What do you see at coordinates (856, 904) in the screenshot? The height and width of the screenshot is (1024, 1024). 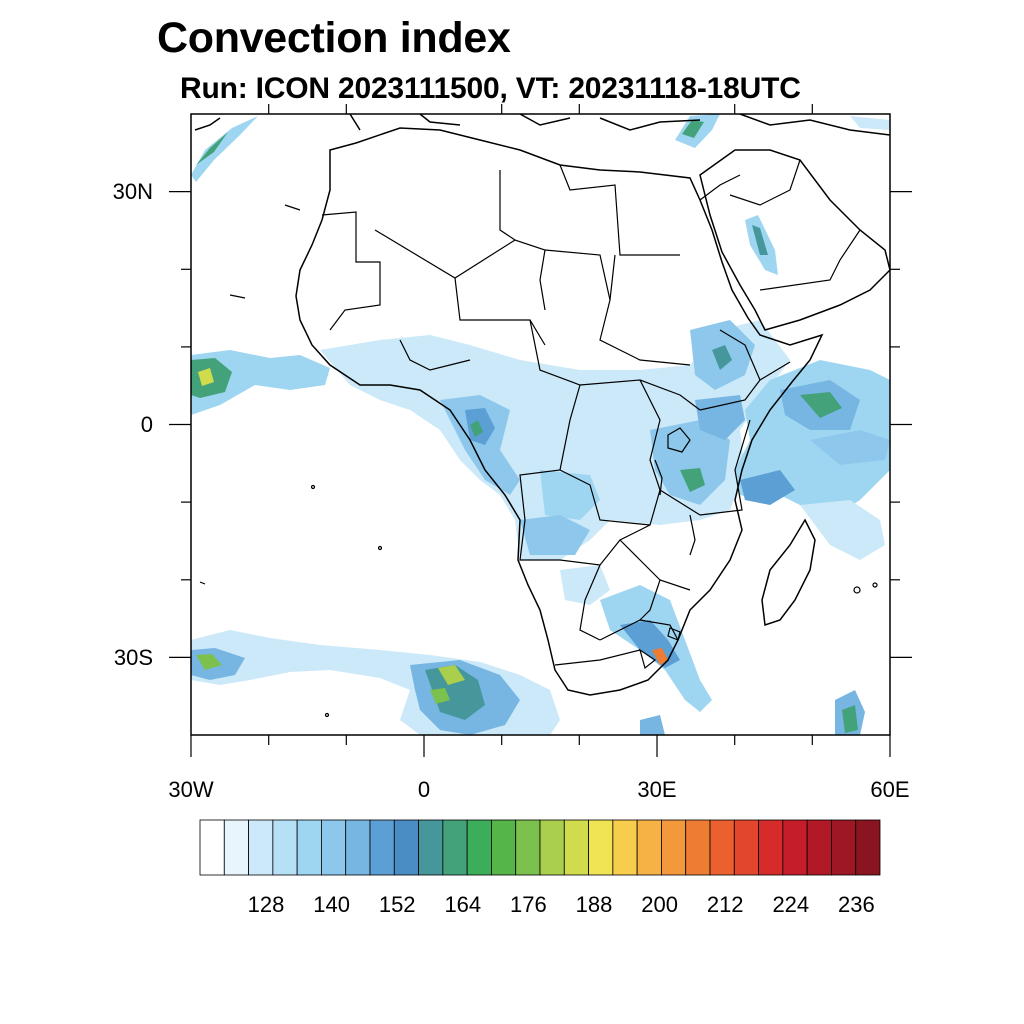 I see `colorbar-label: 236` at bounding box center [856, 904].